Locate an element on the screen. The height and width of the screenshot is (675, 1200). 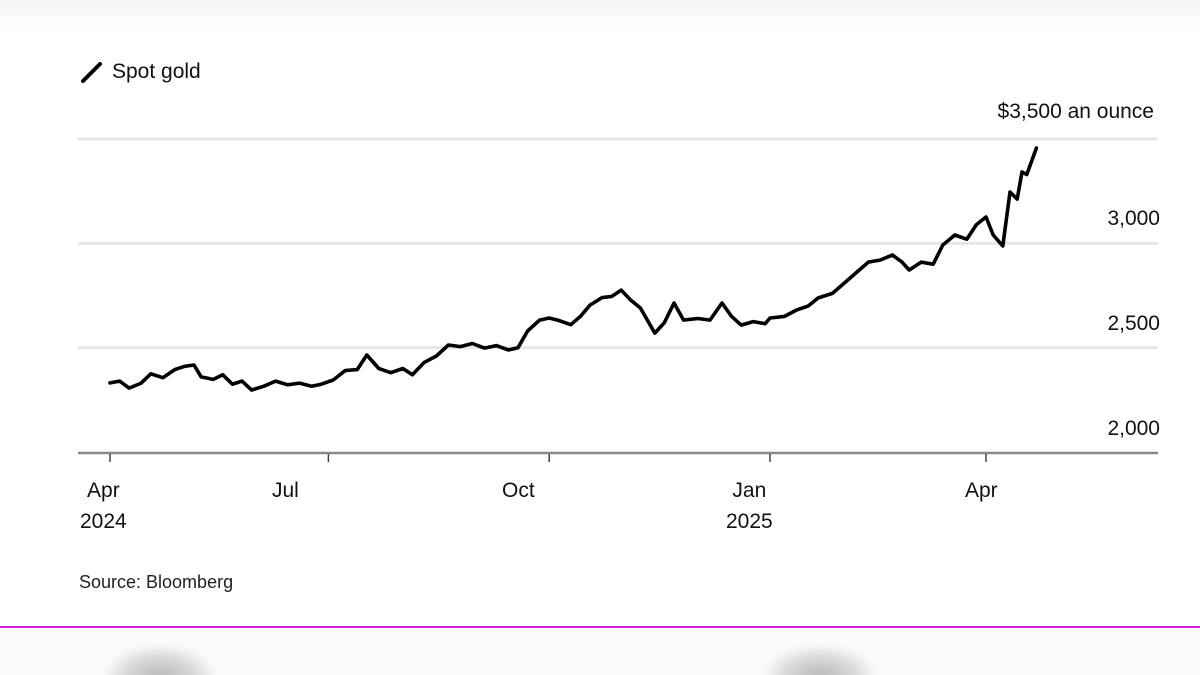
diagonal-line-swatch-icon is located at coordinates (91, 72).